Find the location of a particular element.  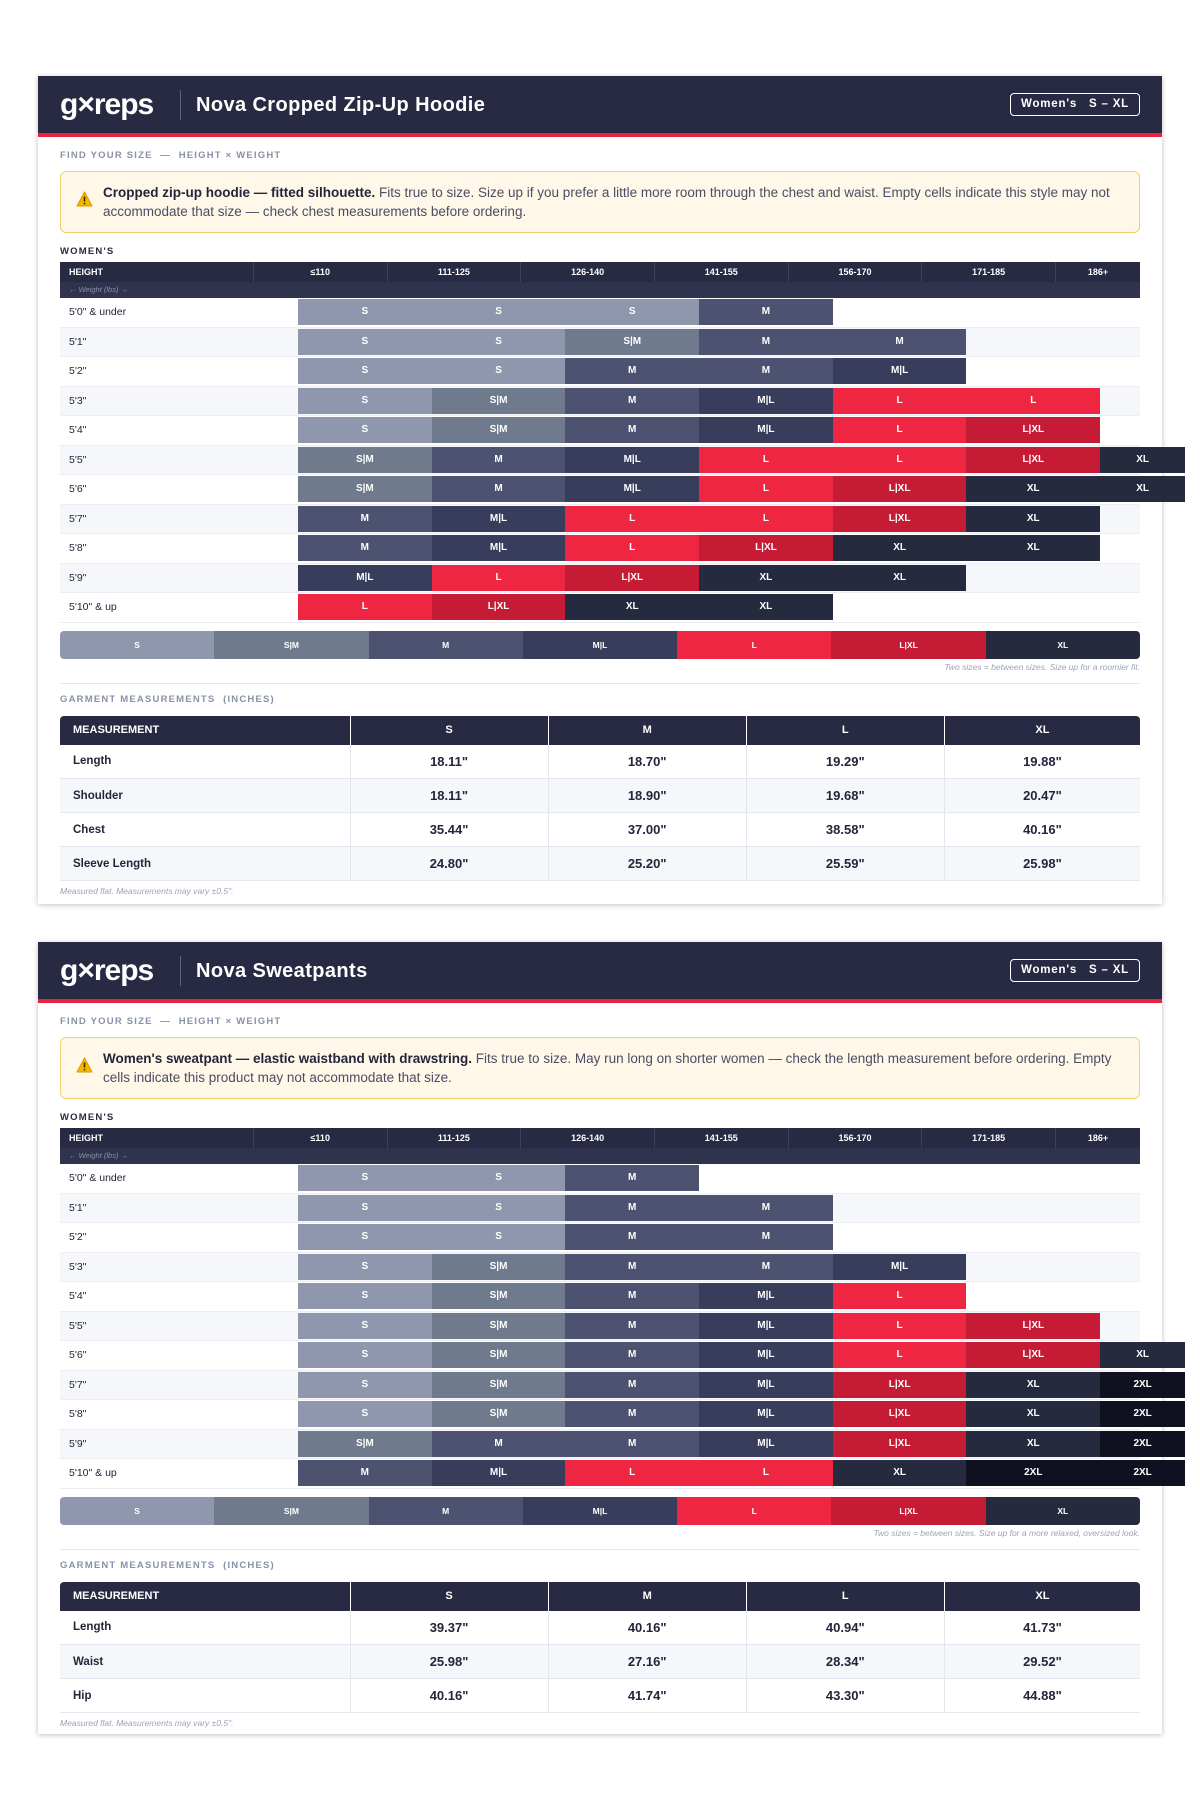

legend-swatch: L|XL is located at coordinates (908, 644).